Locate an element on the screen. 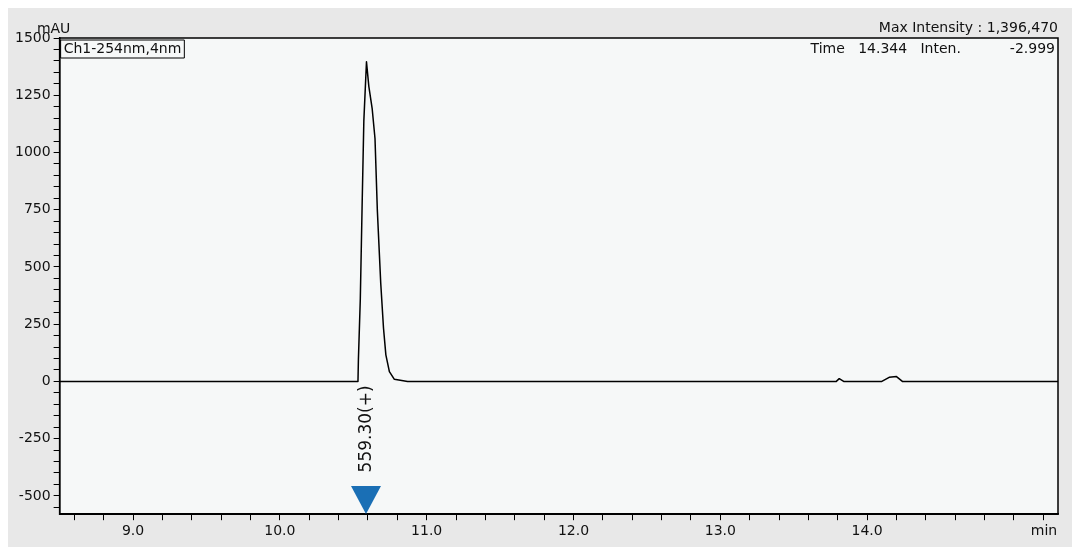  text: Max Intensity : 1,396,470 is located at coordinates (968, 26).